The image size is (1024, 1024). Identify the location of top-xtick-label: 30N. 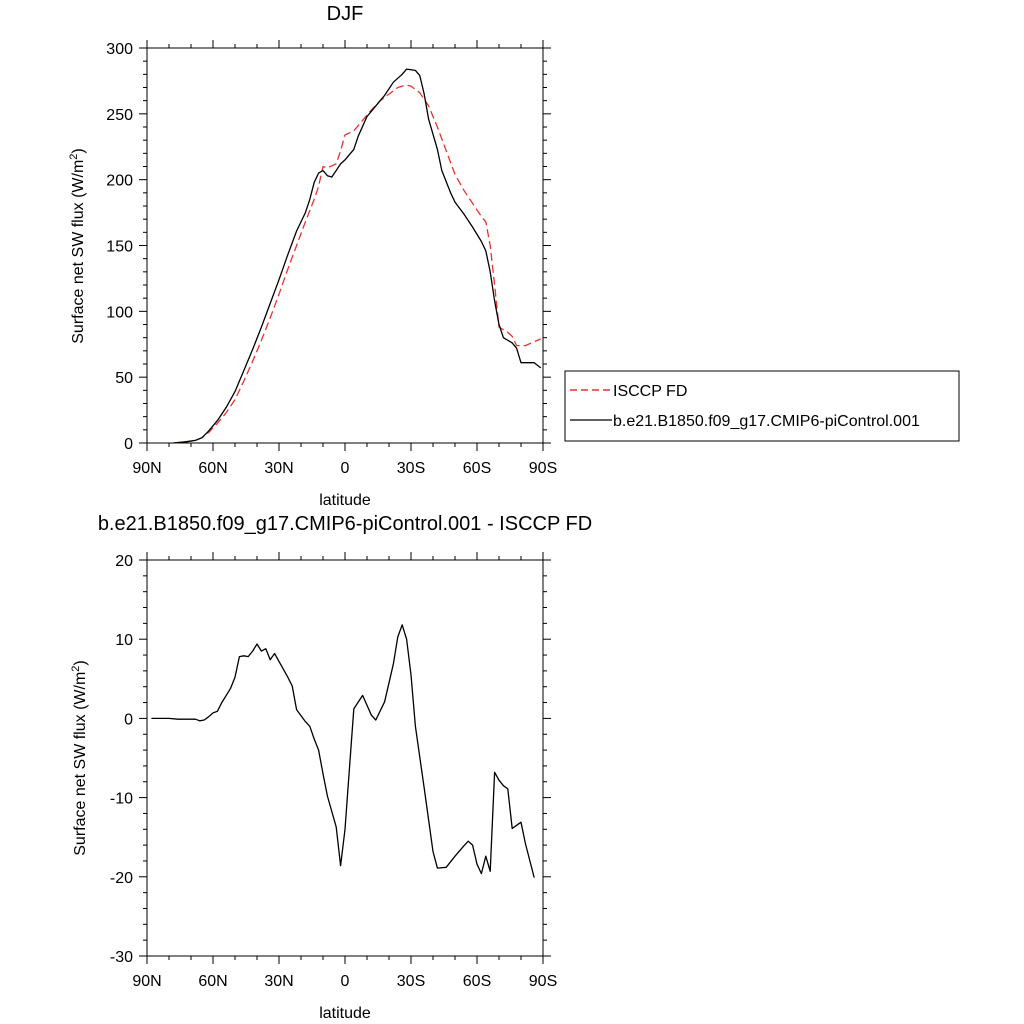
(278, 468).